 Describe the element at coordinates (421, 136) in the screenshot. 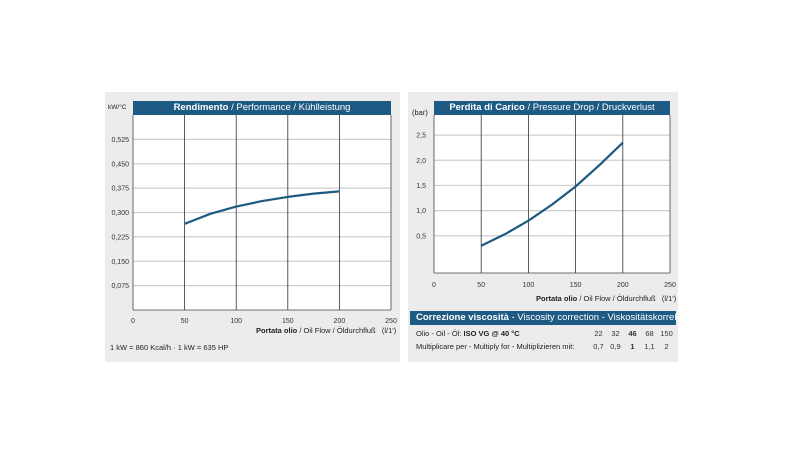

I see `y-tick-label: 2,5` at that location.